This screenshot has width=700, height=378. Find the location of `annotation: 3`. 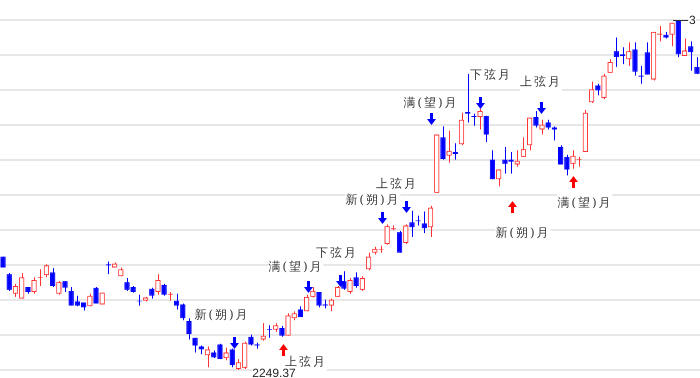

annotation: 3 is located at coordinates (692, 20).